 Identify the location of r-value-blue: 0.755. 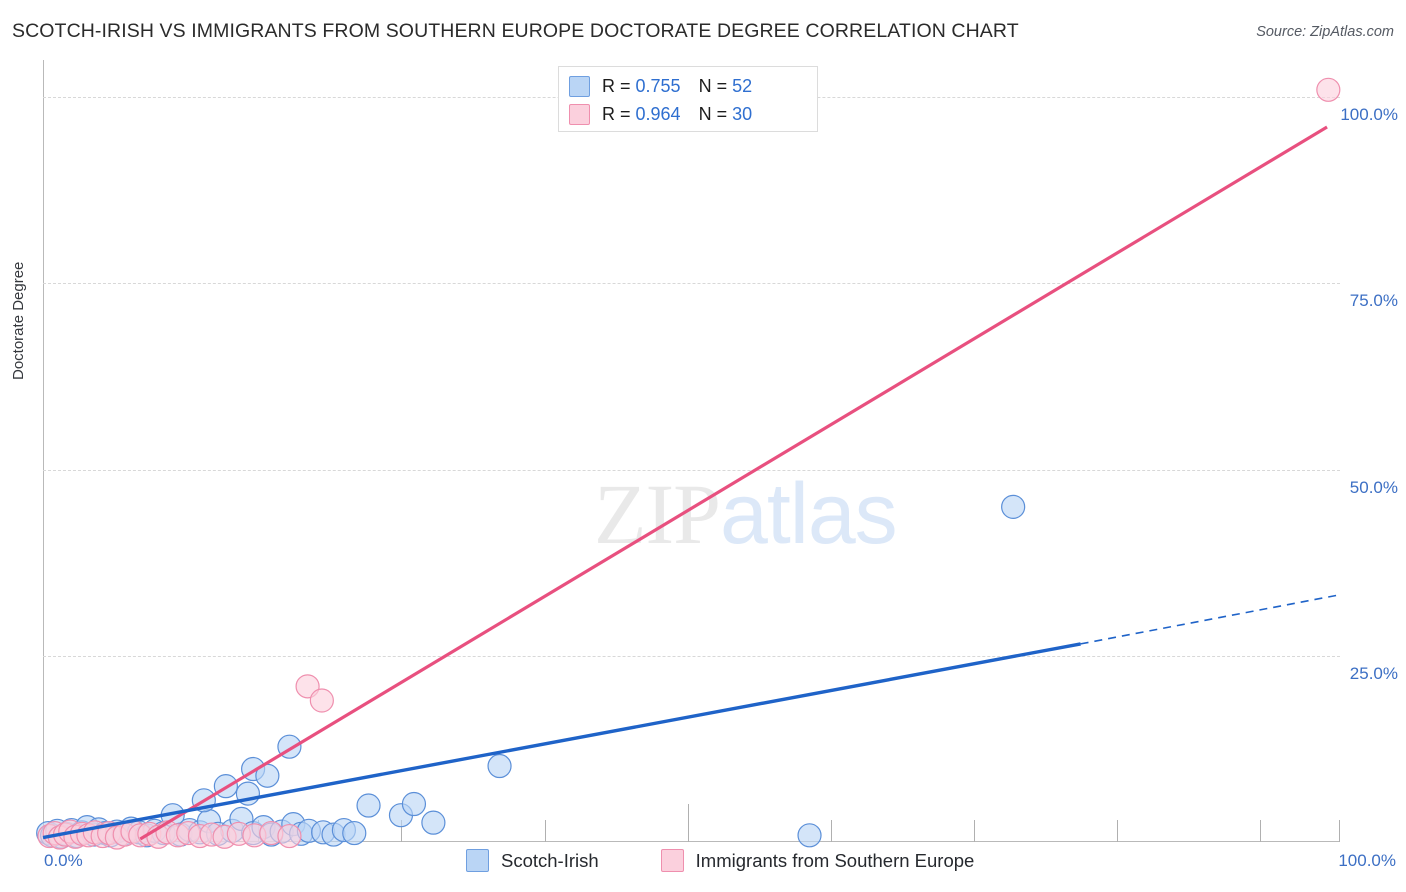
(658, 85).